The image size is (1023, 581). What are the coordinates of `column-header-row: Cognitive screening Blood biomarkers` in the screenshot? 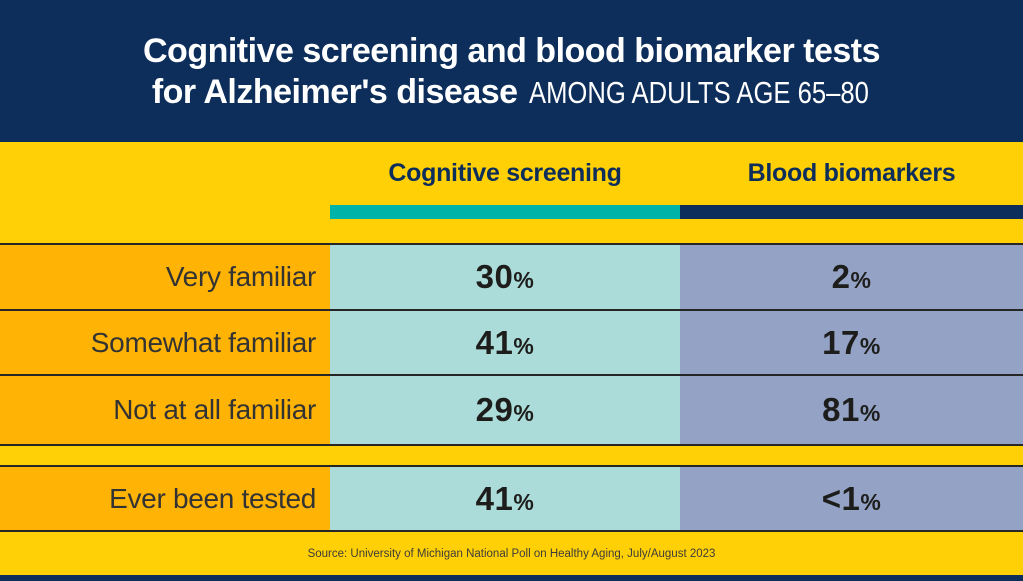 It's located at (511, 173).